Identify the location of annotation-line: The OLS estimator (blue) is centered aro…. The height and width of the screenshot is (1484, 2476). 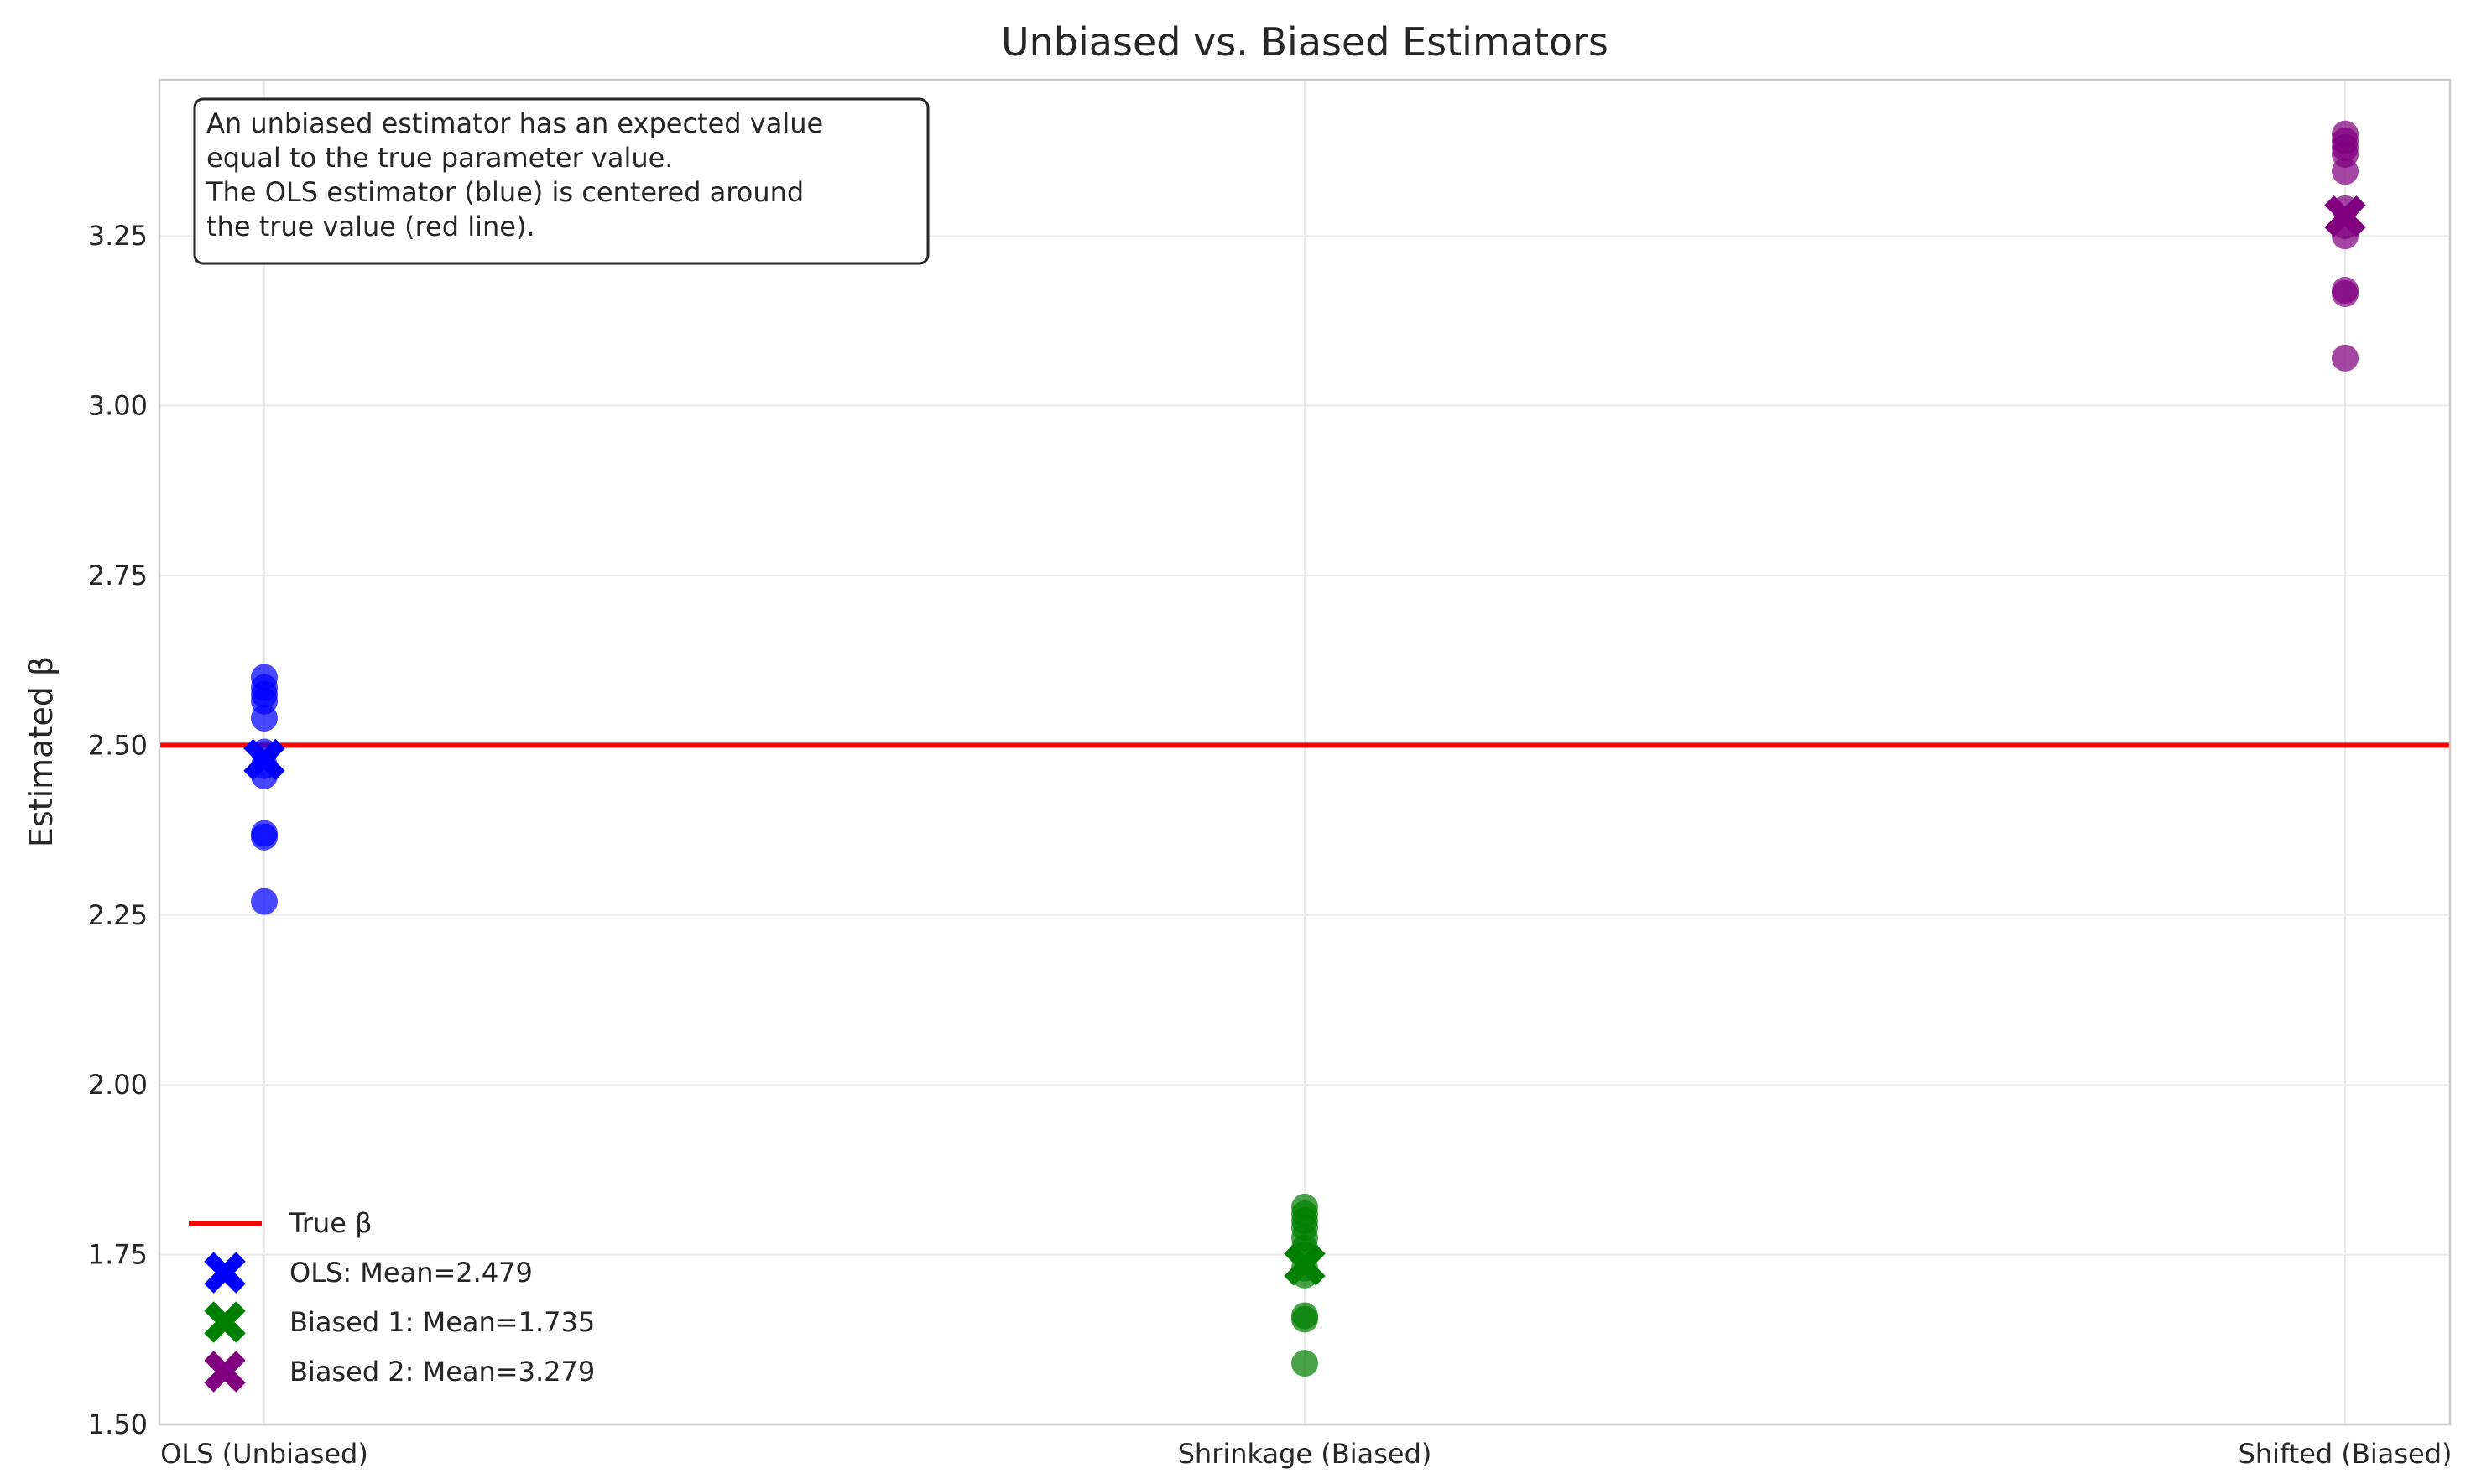
(505, 192).